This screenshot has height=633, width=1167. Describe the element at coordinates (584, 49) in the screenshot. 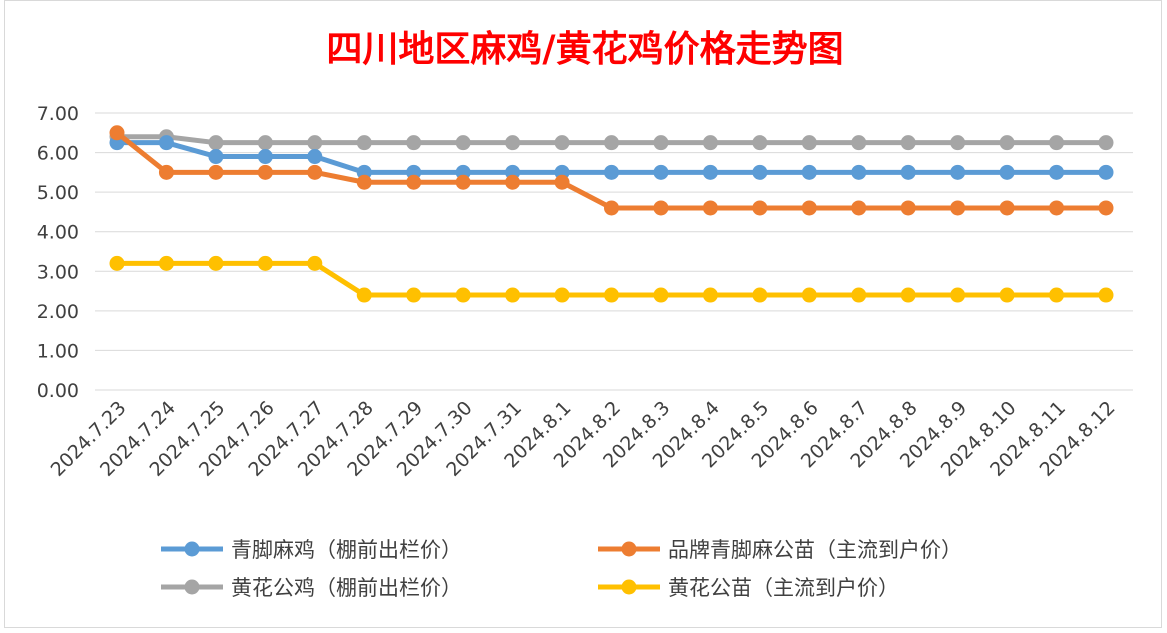

I see `chart-title: 四川地区麻鸡/黄花鸡价格走势图` at that location.